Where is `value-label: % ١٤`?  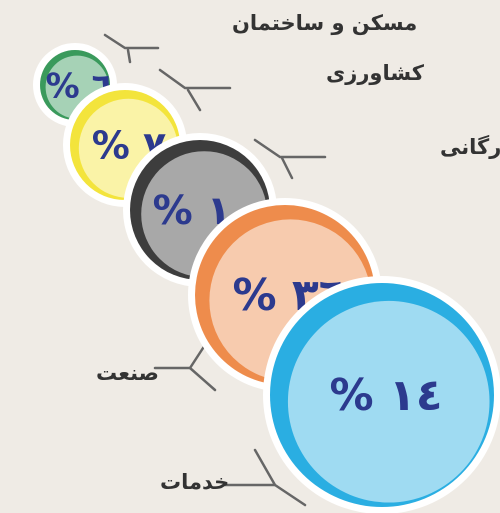 value-label: % ١٤ is located at coordinates (385, 395).